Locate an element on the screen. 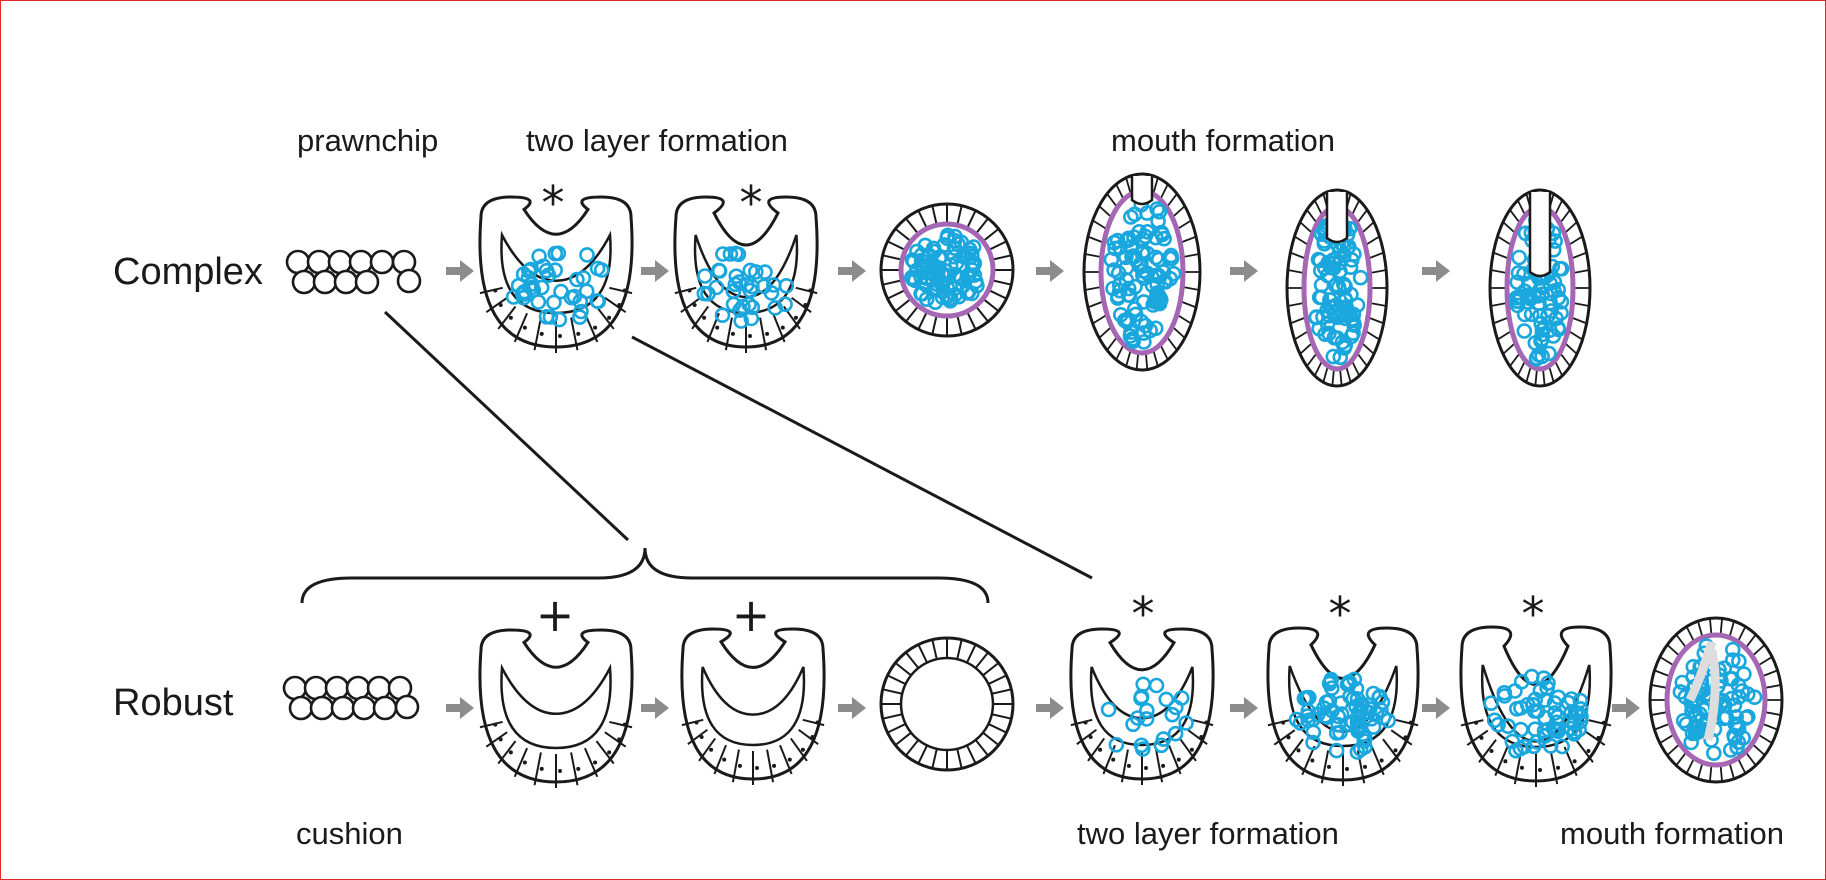 Image resolution: width=1826 pixels, height=880 pixels. robust-blastula is located at coordinates (947, 704).